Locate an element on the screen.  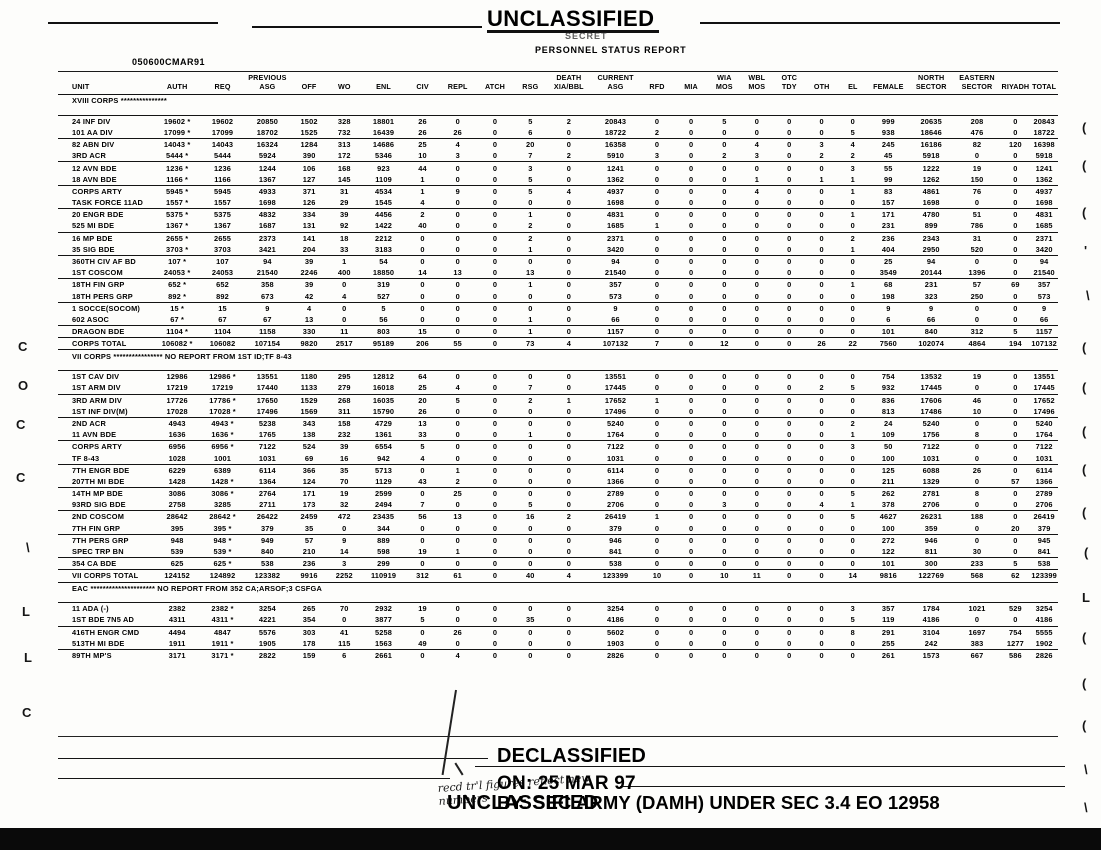
cell-enl: 1563 is located at coordinates (384, 643).